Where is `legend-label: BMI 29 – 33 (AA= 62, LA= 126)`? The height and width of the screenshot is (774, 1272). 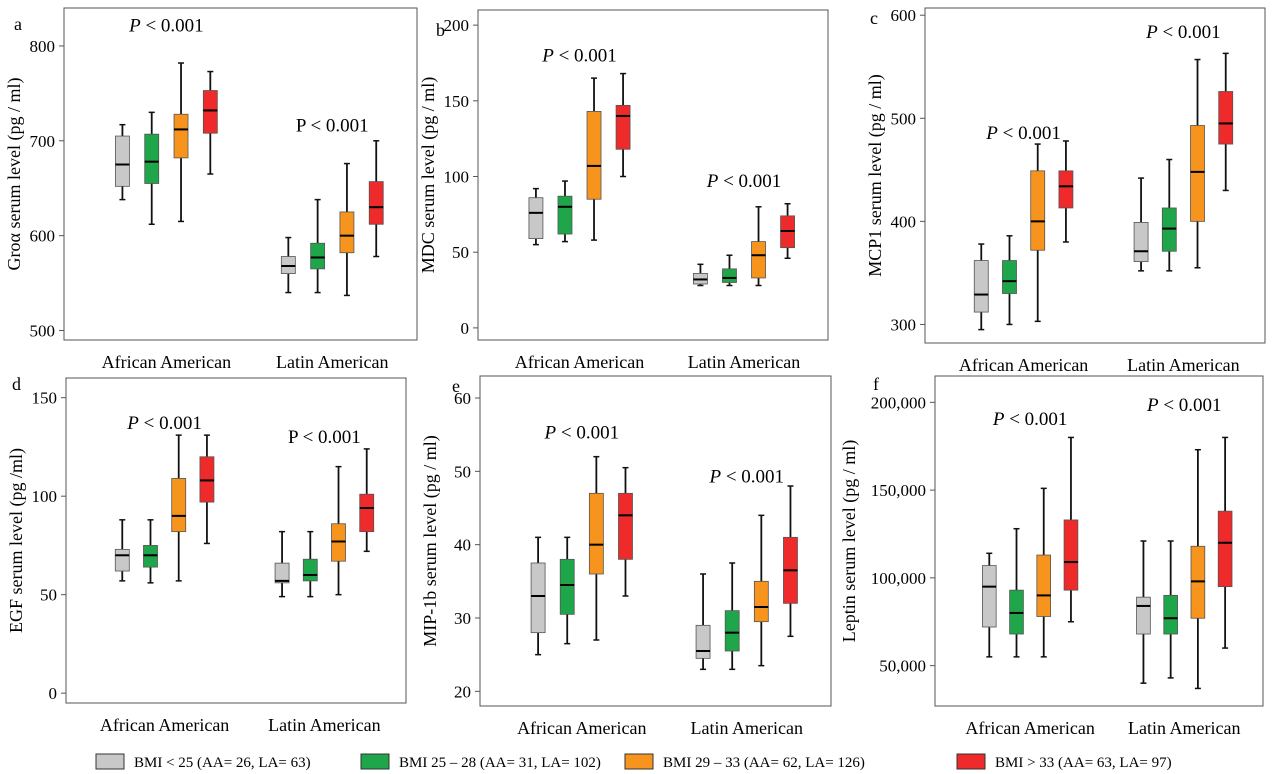 legend-label: BMI 29 – 33 (AA= 62, LA= 126) is located at coordinates (764, 763).